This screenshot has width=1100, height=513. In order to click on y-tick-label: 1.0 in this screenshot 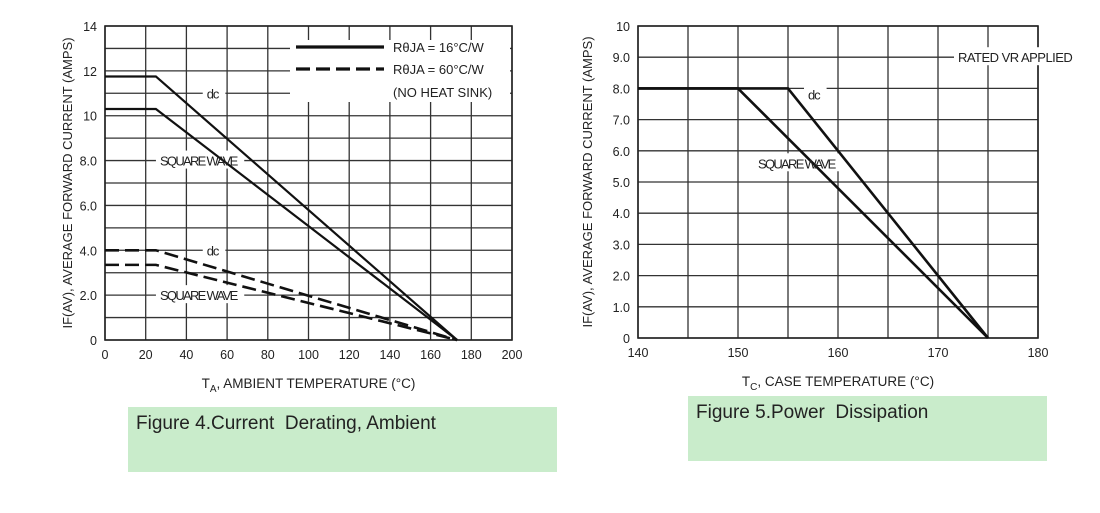, I will do `click(621, 308)`.